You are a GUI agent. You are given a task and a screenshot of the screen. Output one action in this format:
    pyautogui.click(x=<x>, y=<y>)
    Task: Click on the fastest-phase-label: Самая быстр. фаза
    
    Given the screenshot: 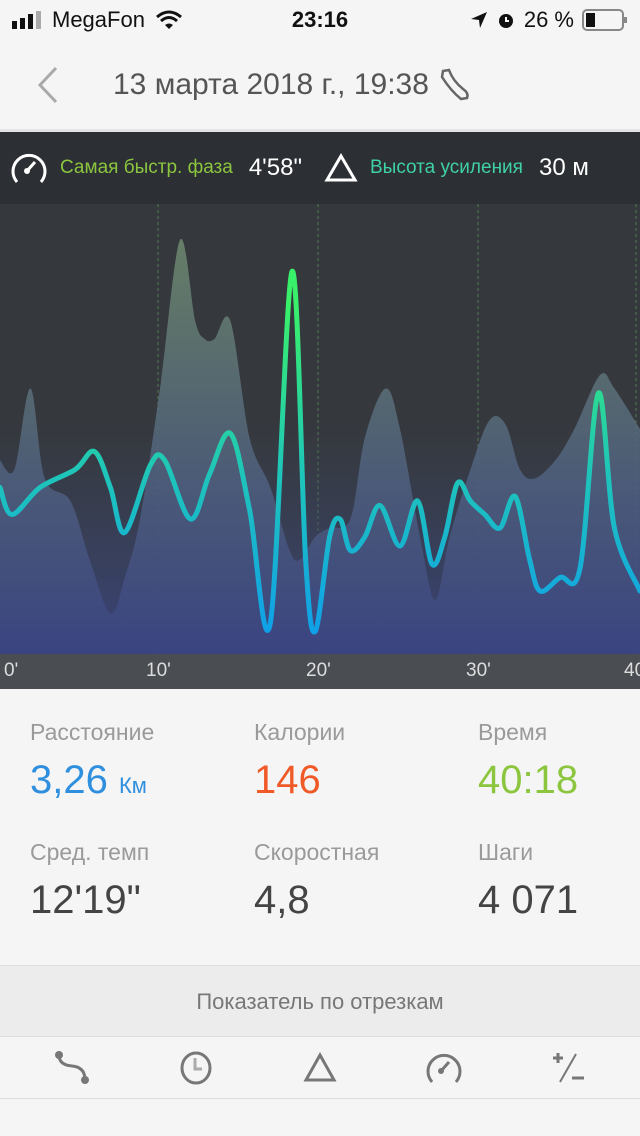 What is the action you would take?
    pyautogui.click(x=146, y=167)
    